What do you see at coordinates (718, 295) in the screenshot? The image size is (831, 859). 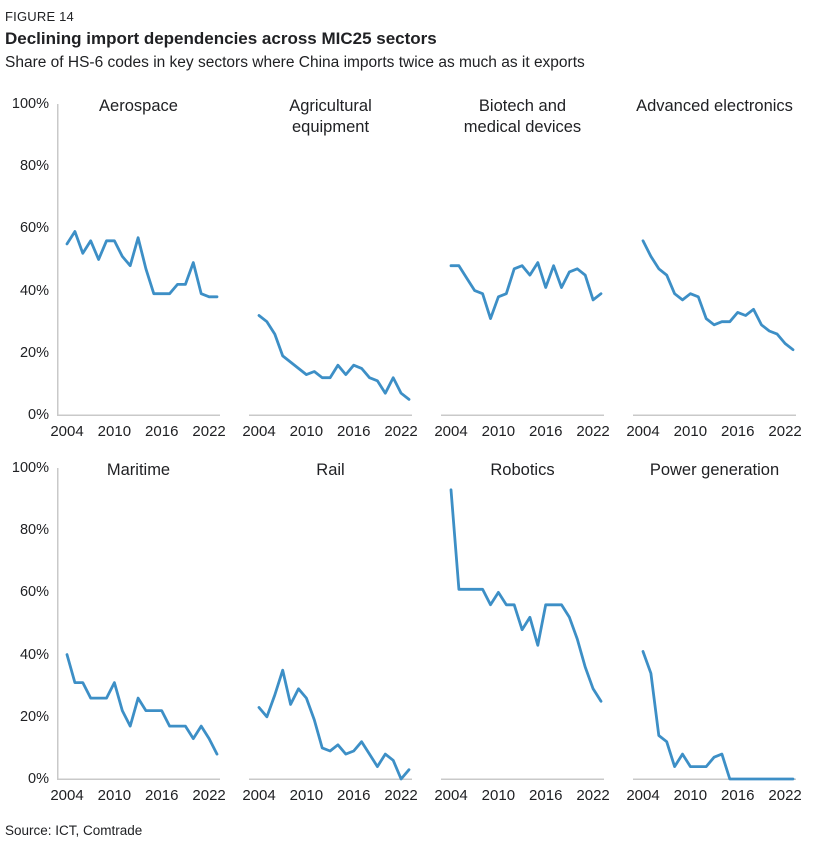 I see `line-series-advanced-electronics` at bounding box center [718, 295].